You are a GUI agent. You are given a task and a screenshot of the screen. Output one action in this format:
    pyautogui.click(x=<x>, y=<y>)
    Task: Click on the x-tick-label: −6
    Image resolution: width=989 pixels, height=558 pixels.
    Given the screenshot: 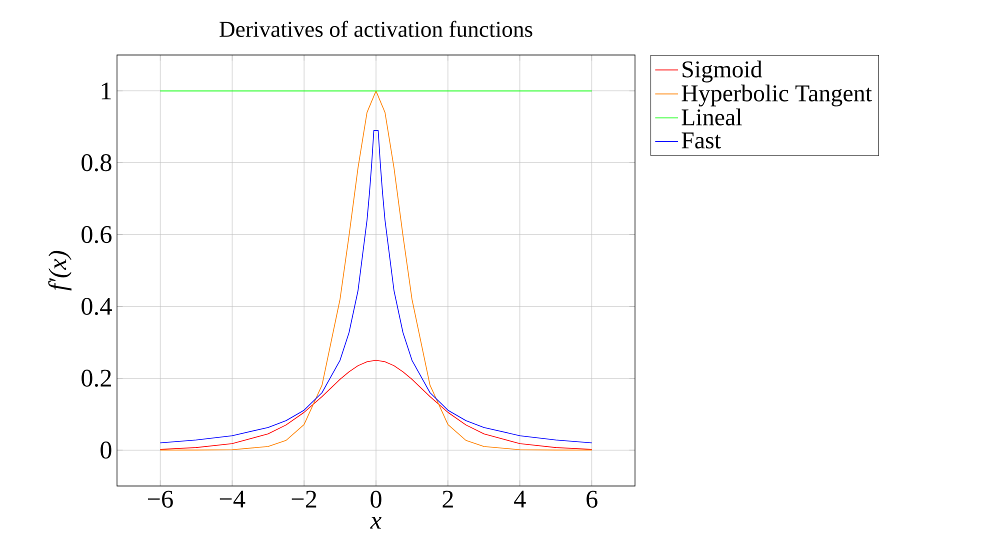 What is the action you would take?
    pyautogui.click(x=160, y=499)
    